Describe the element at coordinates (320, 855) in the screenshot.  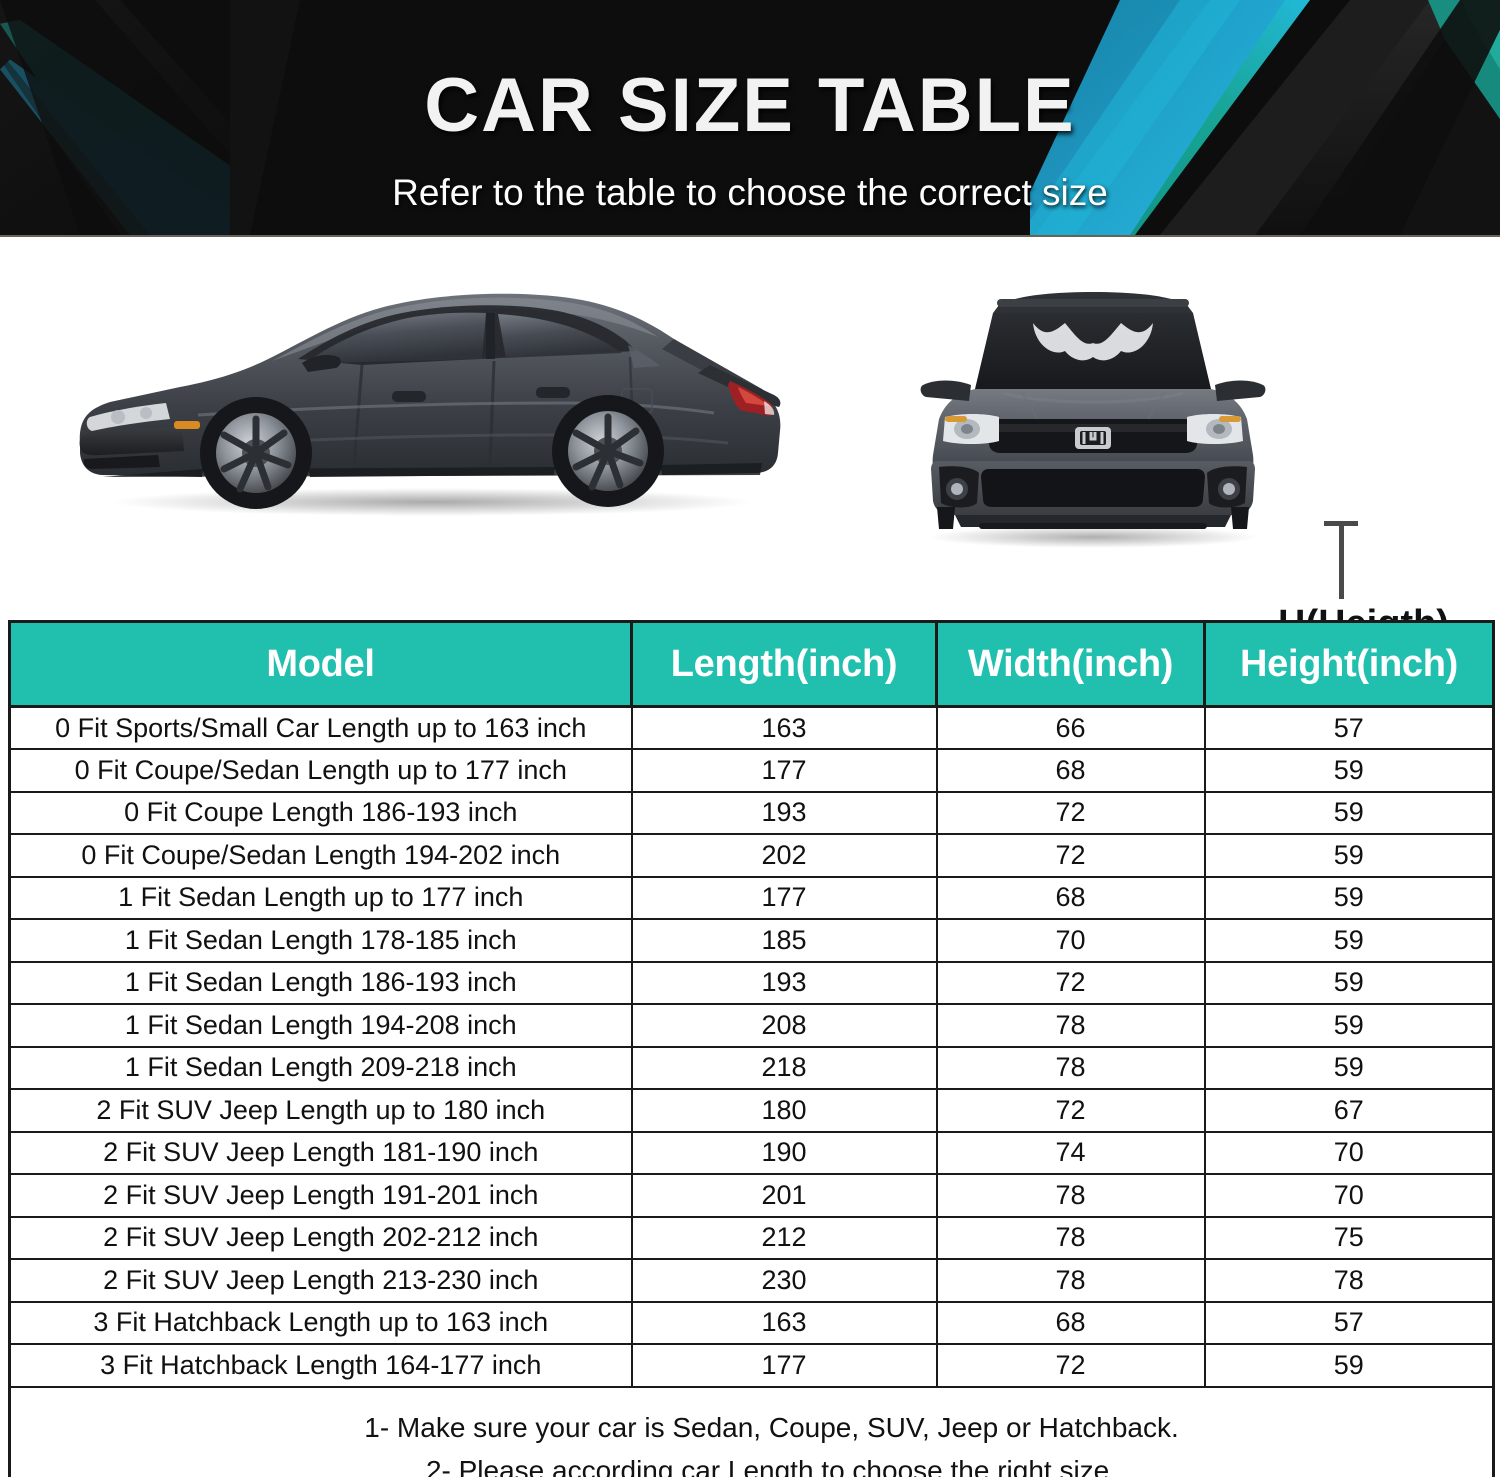
I see `row-model: 0 Fit Coupe/Sedan Length 194-202 inch` at that location.